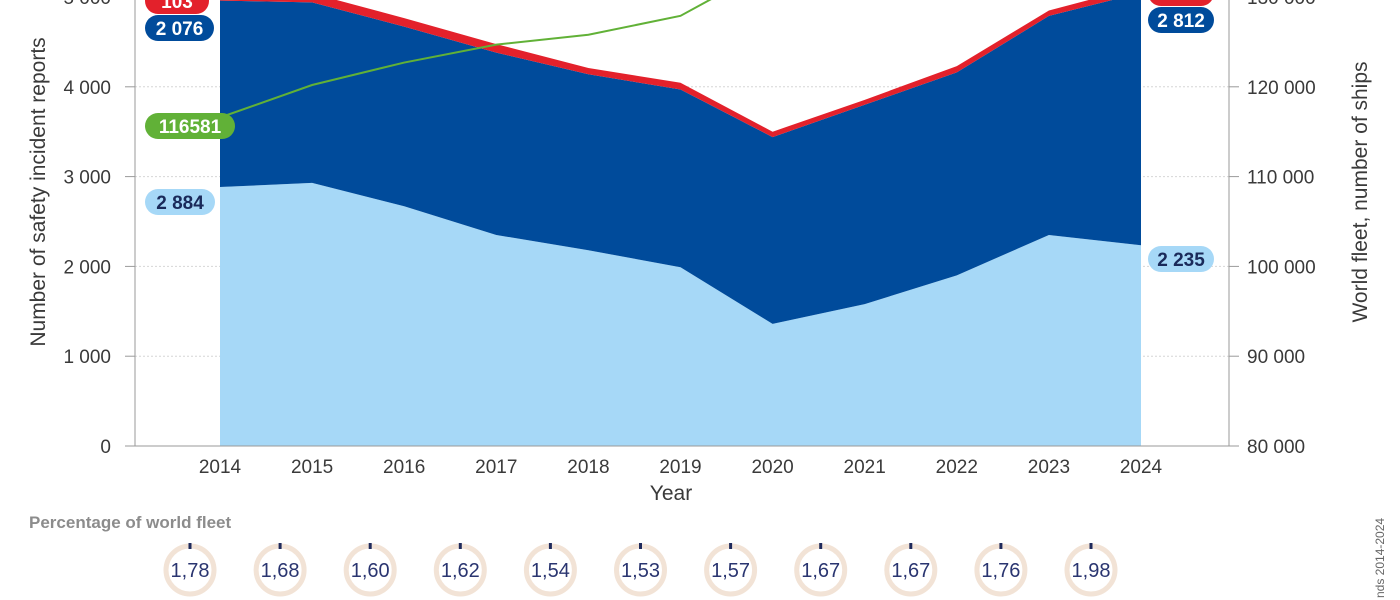 The width and height of the screenshot is (1400, 600). I want to click on percentage-value: 1,68, so click(280, 571).